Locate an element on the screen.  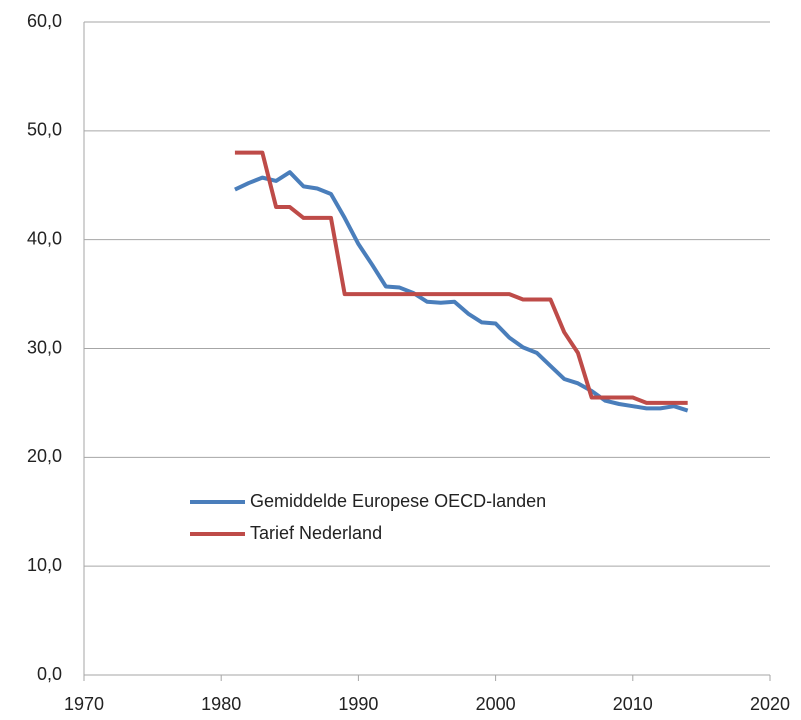
legend-label: Tarief Nederland is located at coordinates (316, 533).